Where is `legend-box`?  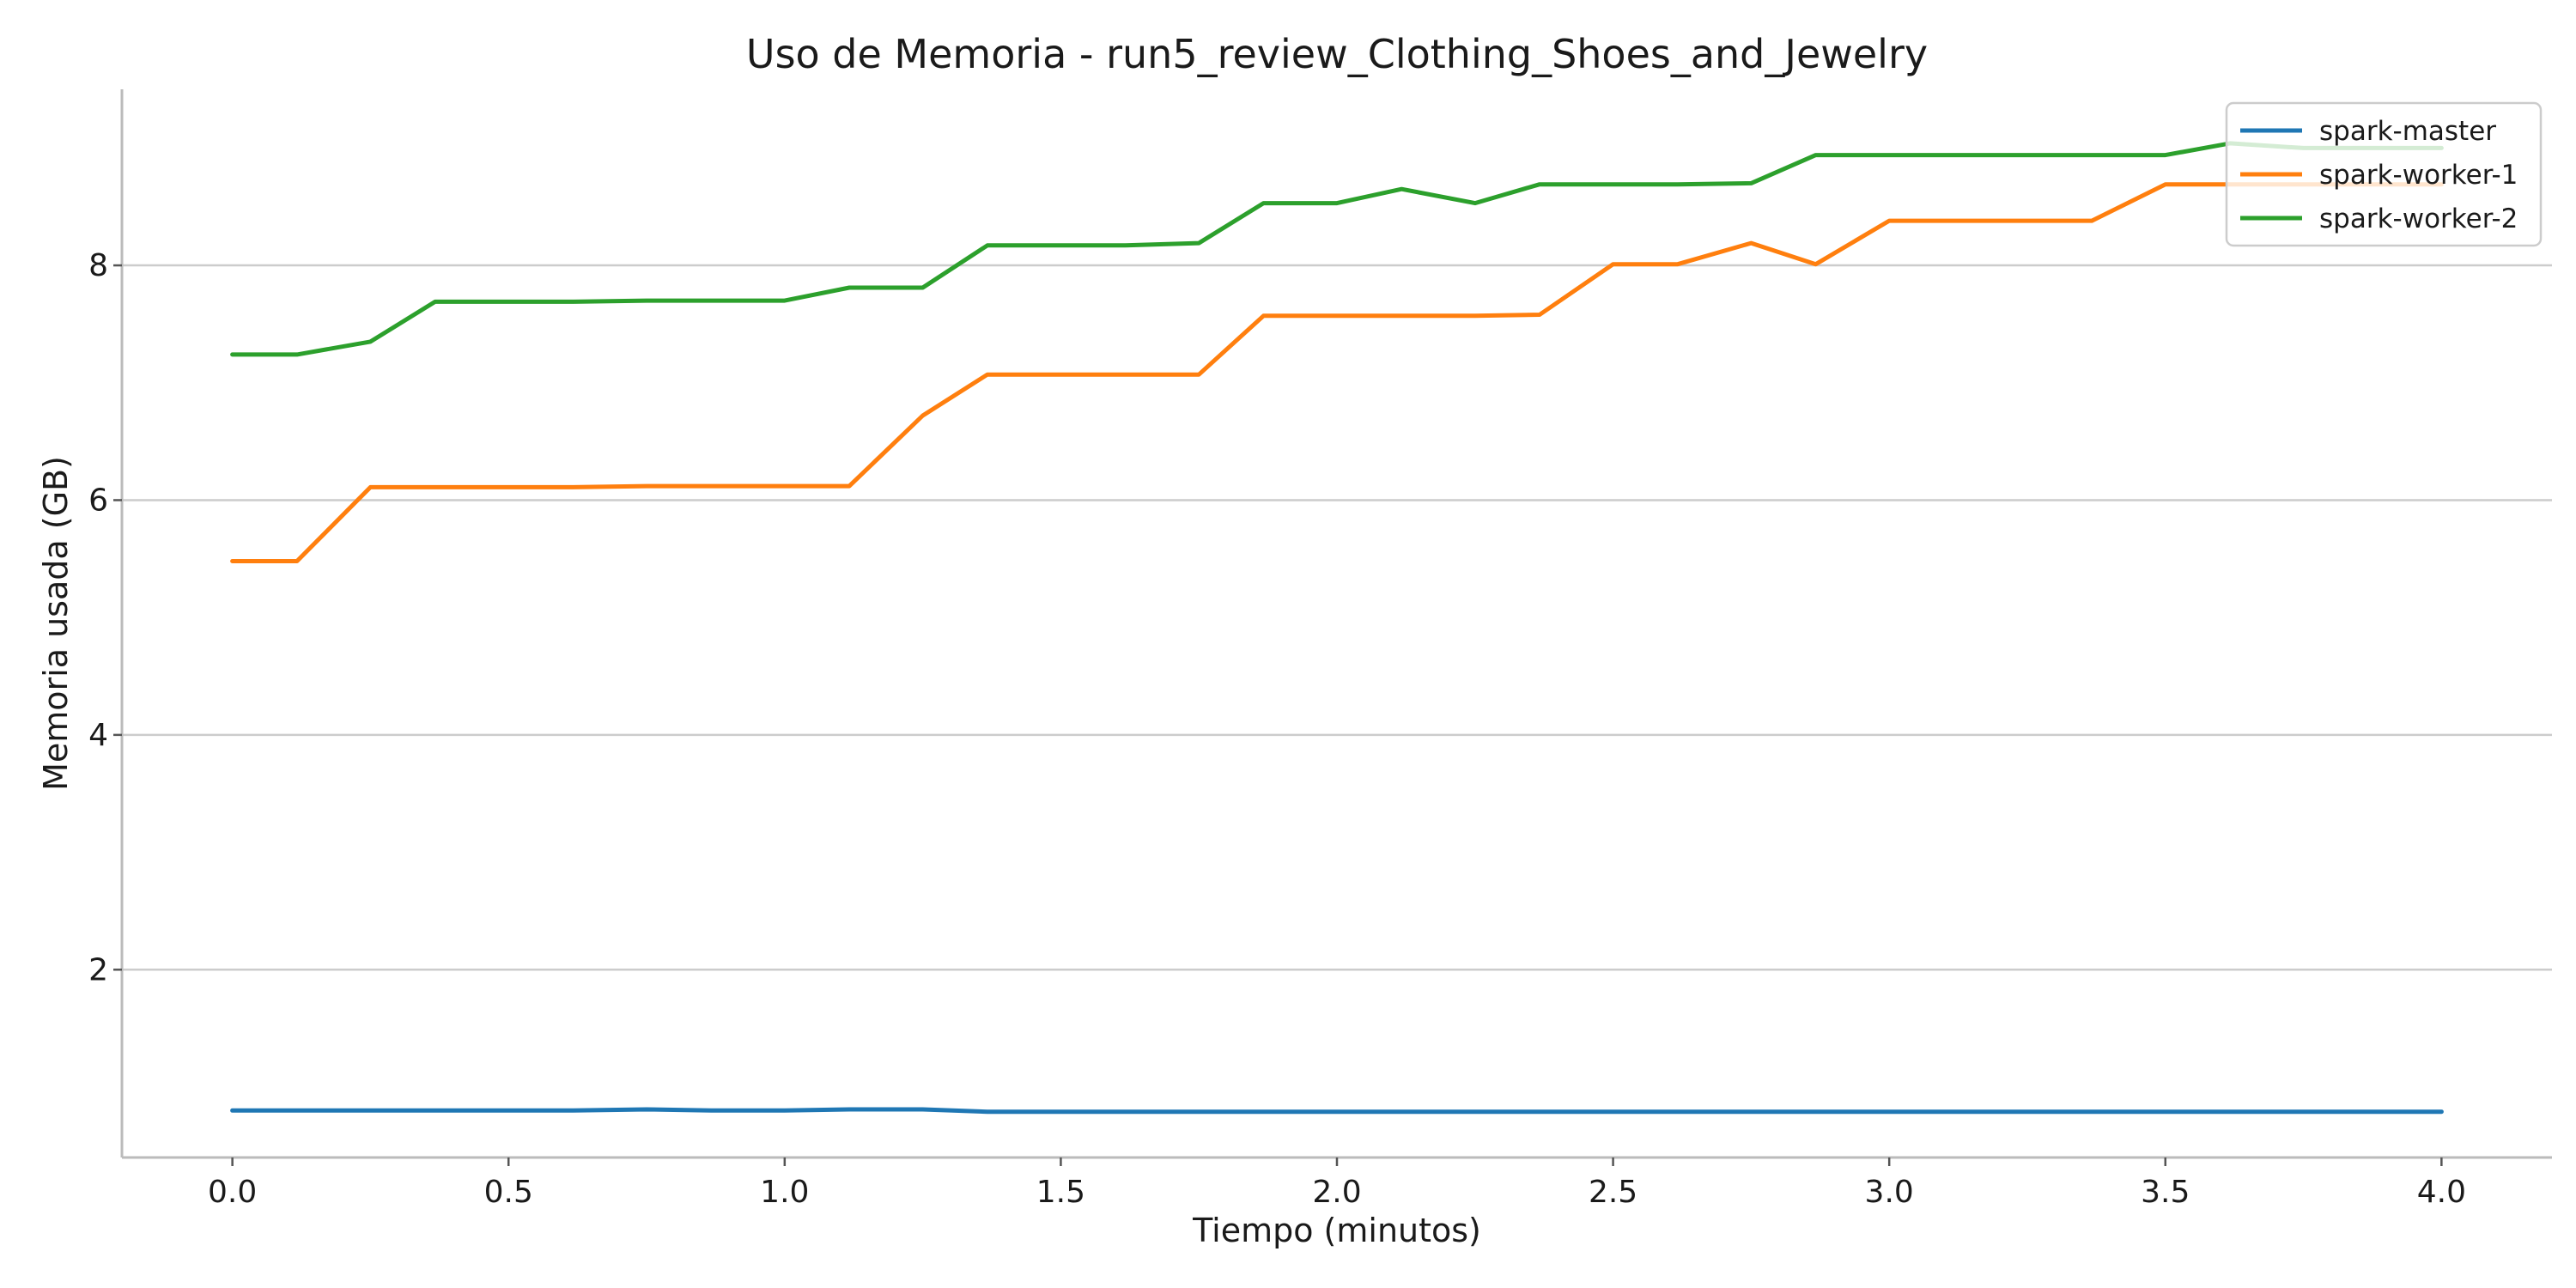 legend-box is located at coordinates (2384, 174).